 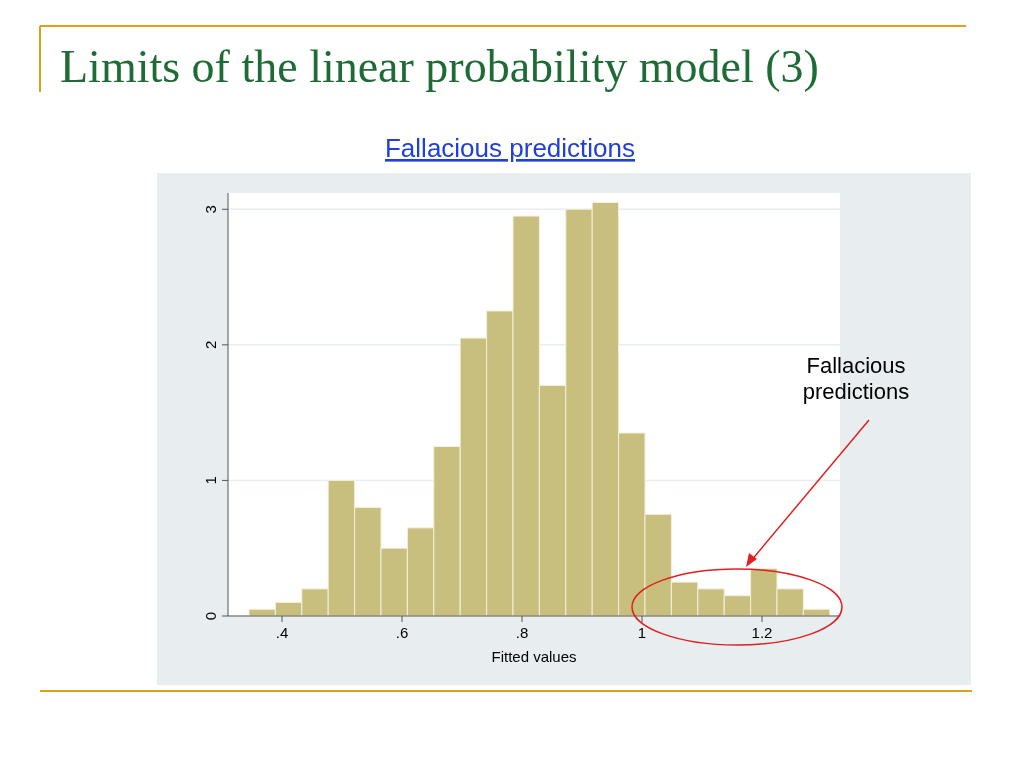 I want to click on x-tick-label: .4, so click(x=282, y=632).